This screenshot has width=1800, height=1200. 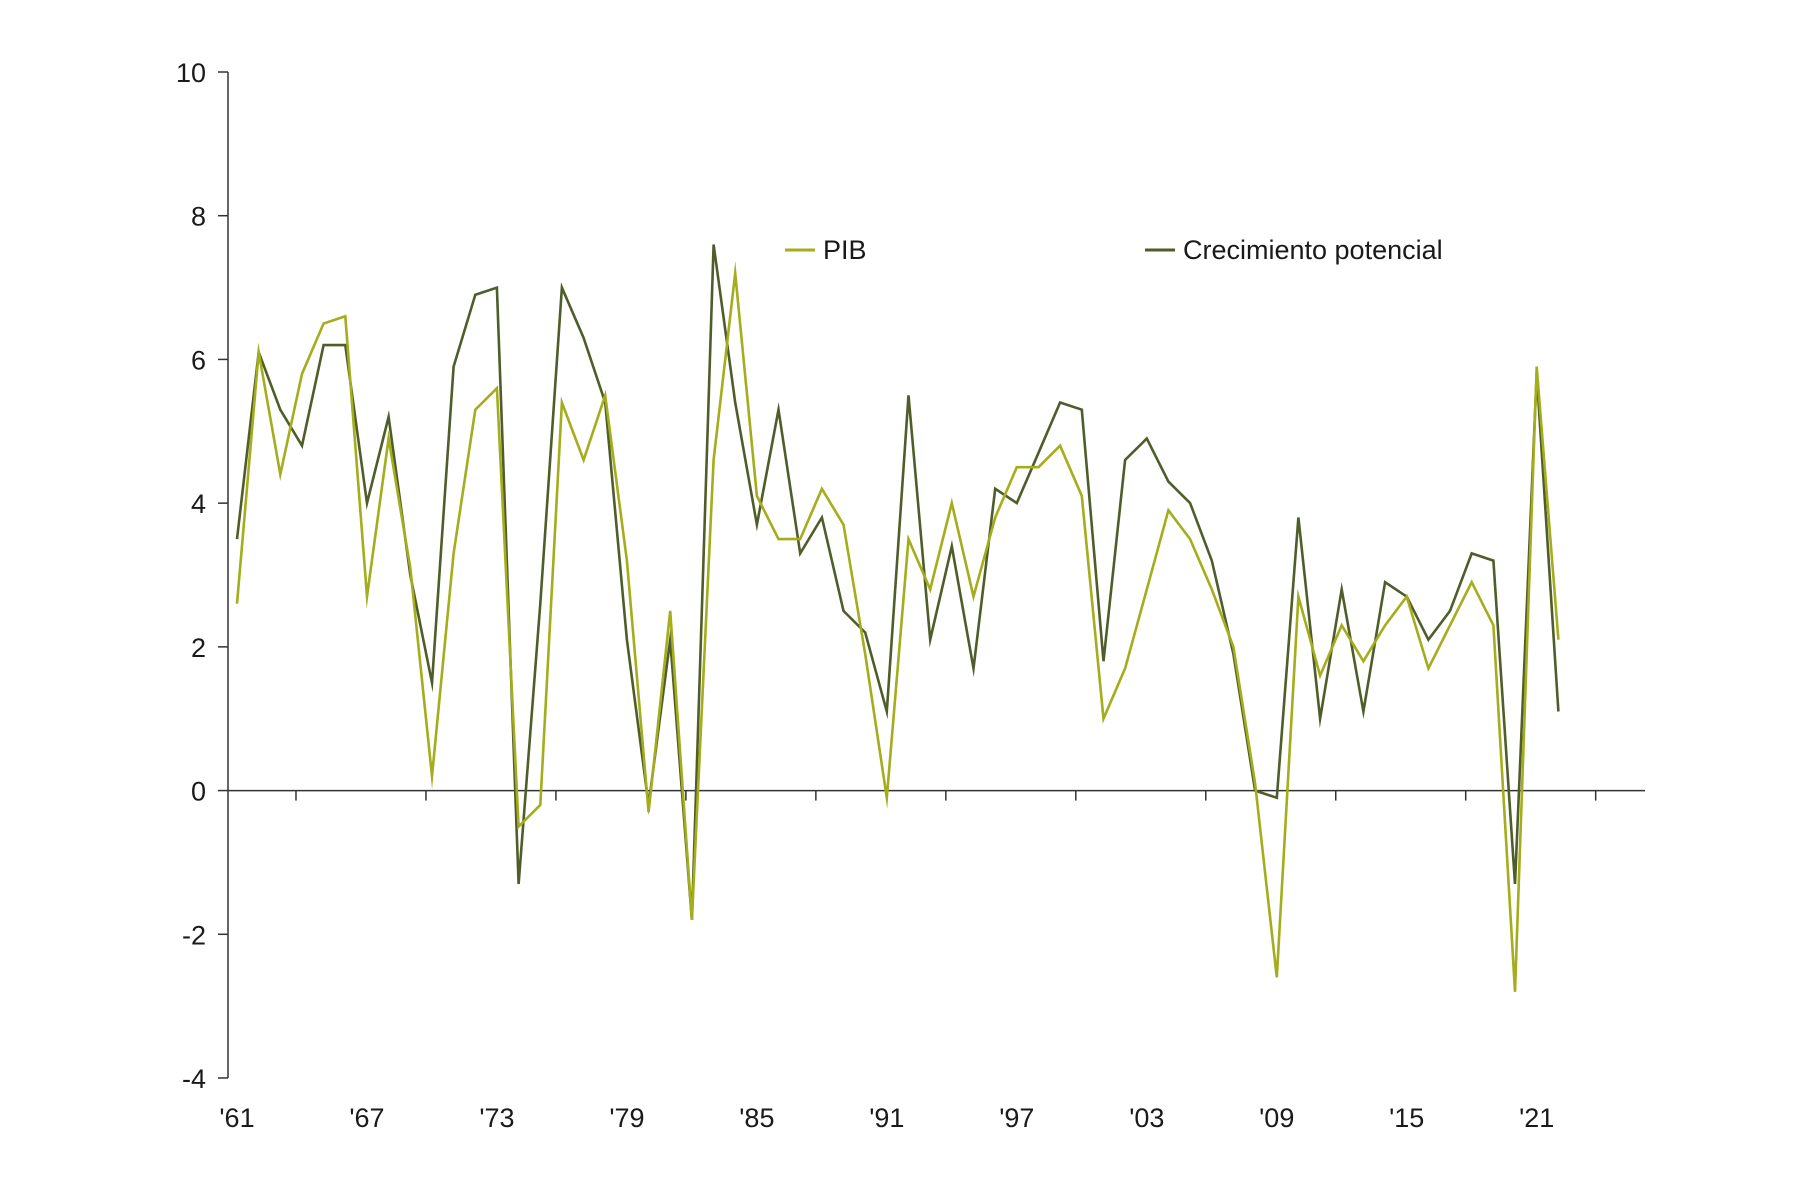 I want to click on legend: PIB Crecimiento potencial, so click(x=1114, y=250).